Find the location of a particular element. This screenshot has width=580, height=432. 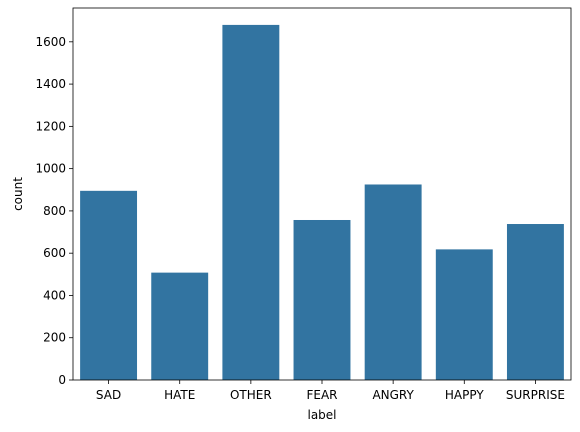

bar-surprise is located at coordinates (535, 302).